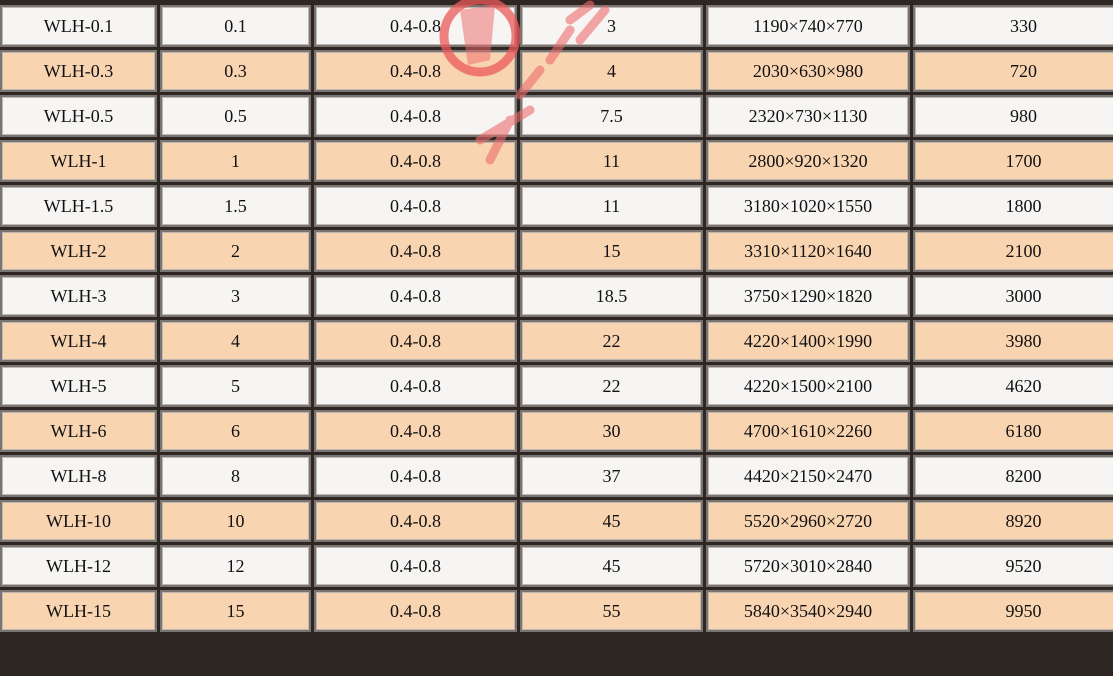 This screenshot has height=676, width=1113. What do you see at coordinates (611, 476) in the screenshot?
I see `cell-power: 37` at bounding box center [611, 476].